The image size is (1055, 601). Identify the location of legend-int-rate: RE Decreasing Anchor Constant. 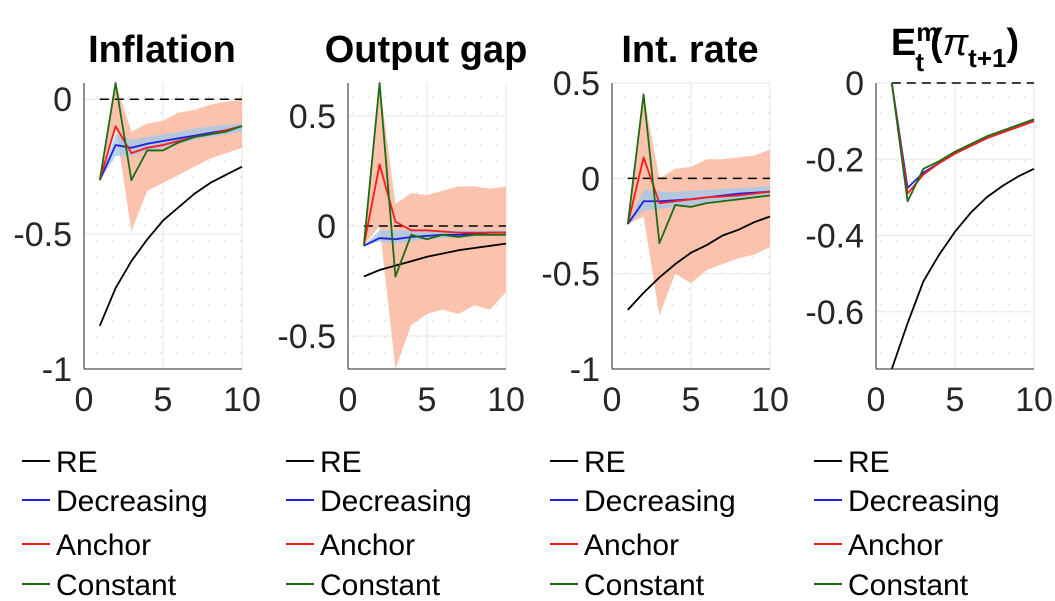
(643, 523).